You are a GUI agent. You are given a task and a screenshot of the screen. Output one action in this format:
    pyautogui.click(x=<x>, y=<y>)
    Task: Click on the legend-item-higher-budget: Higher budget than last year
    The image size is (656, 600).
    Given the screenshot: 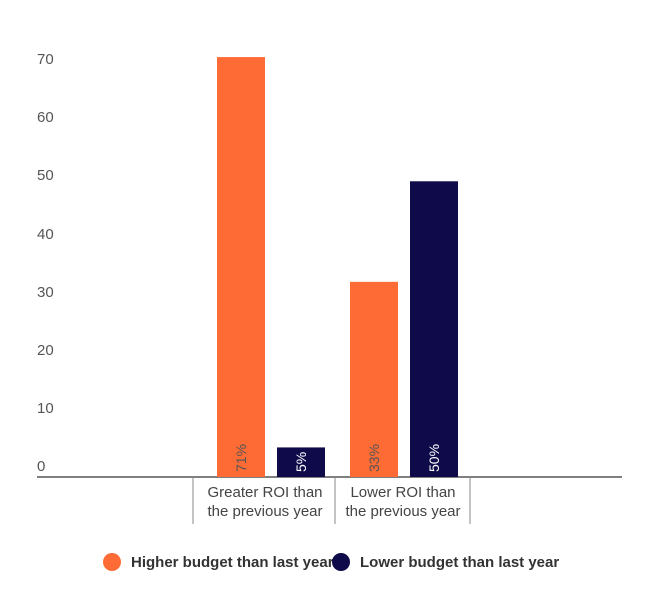 What is the action you would take?
    pyautogui.click(x=218, y=562)
    